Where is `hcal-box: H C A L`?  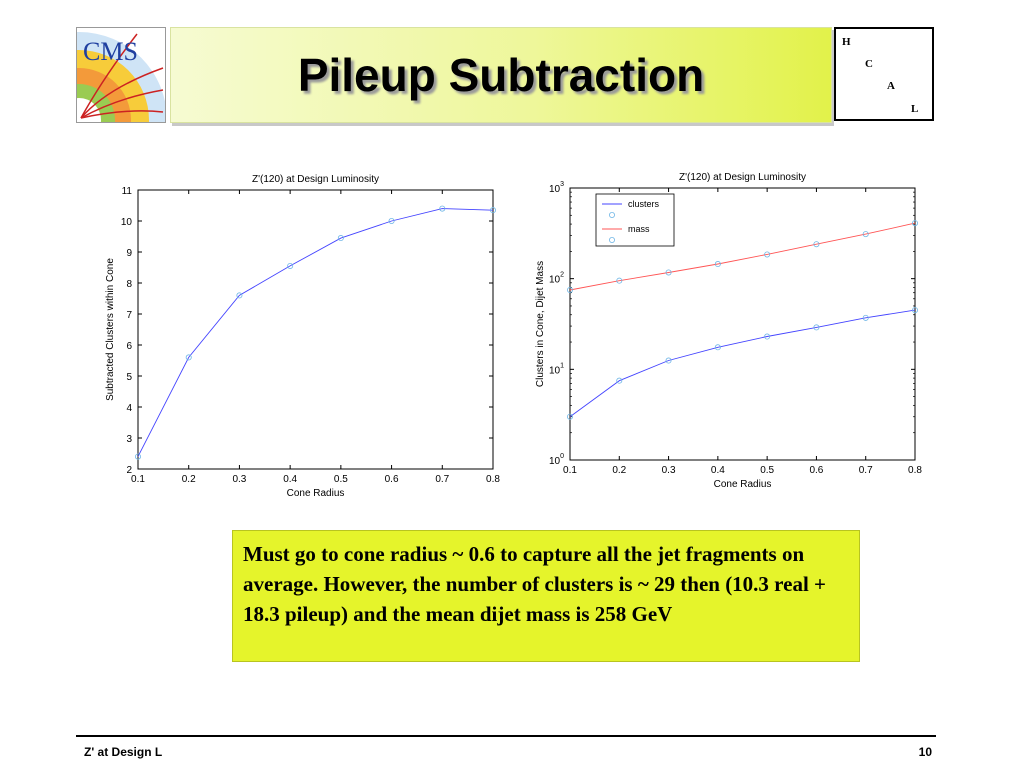
hcal-box: H C A L is located at coordinates (884, 74).